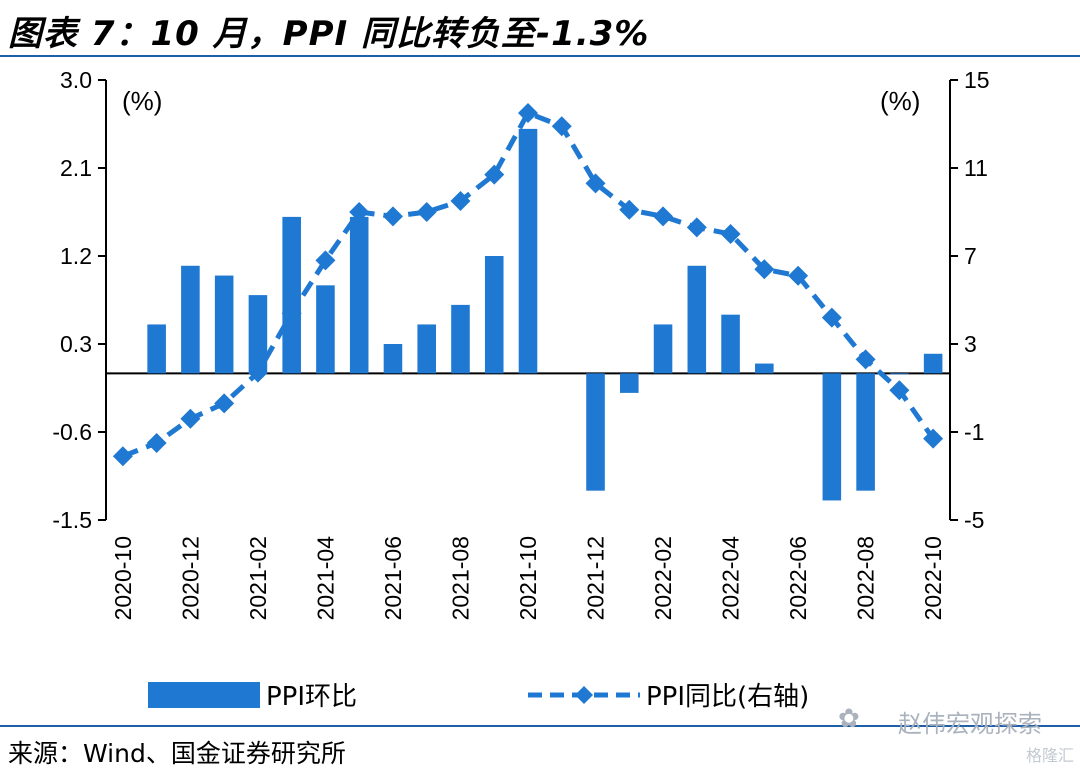 The height and width of the screenshot is (771, 1080). I want to click on x-tick-label: 2022-10, so click(933, 578).